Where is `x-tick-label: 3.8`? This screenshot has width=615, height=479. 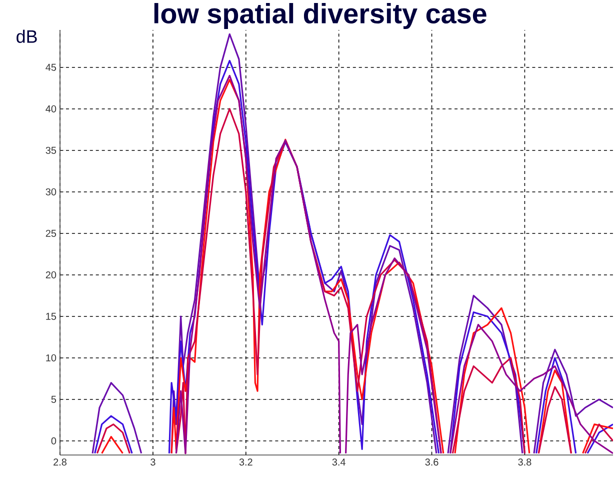 x-tick-label: 3.8 is located at coordinates (525, 462).